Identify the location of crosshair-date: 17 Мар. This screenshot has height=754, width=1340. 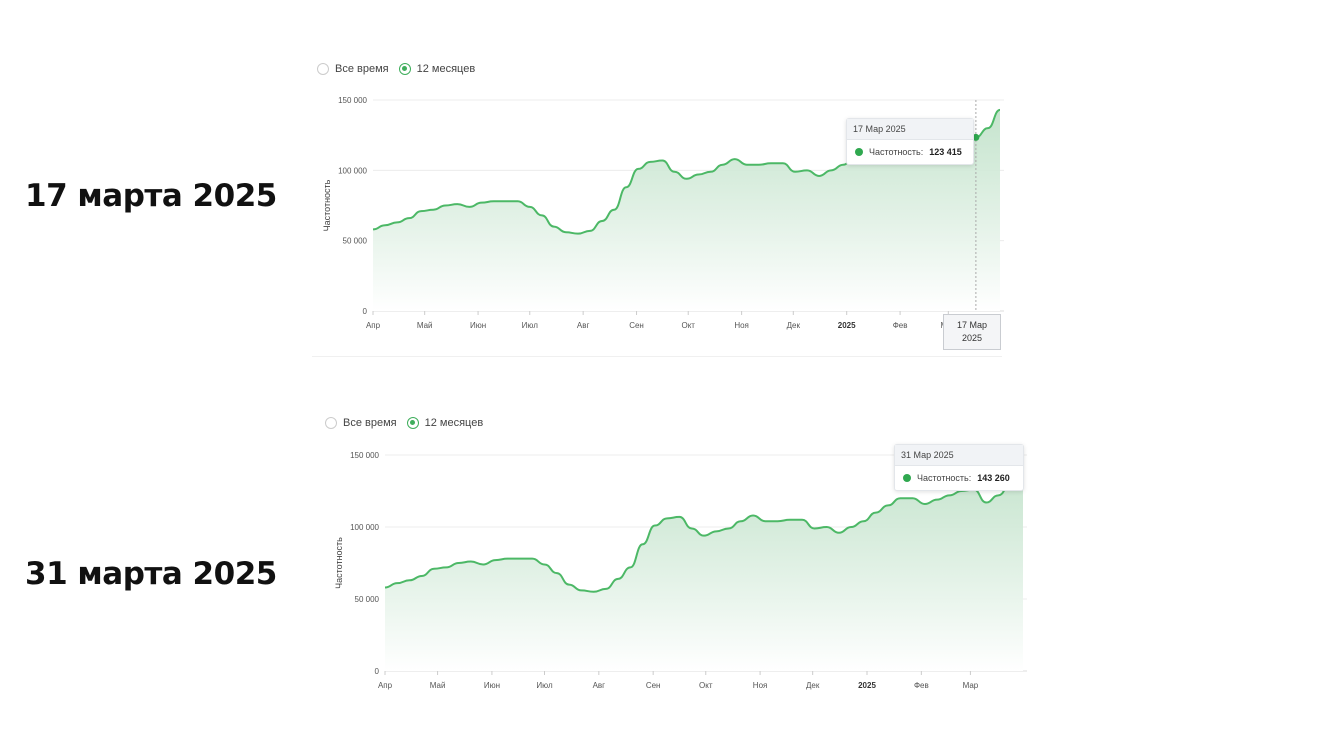
(972, 325).